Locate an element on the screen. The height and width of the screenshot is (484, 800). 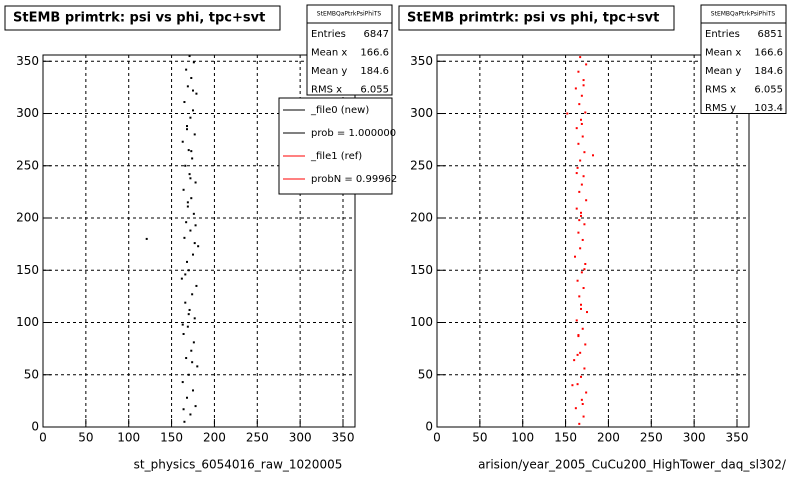
stat-value: 6.055 is located at coordinates (374, 90).